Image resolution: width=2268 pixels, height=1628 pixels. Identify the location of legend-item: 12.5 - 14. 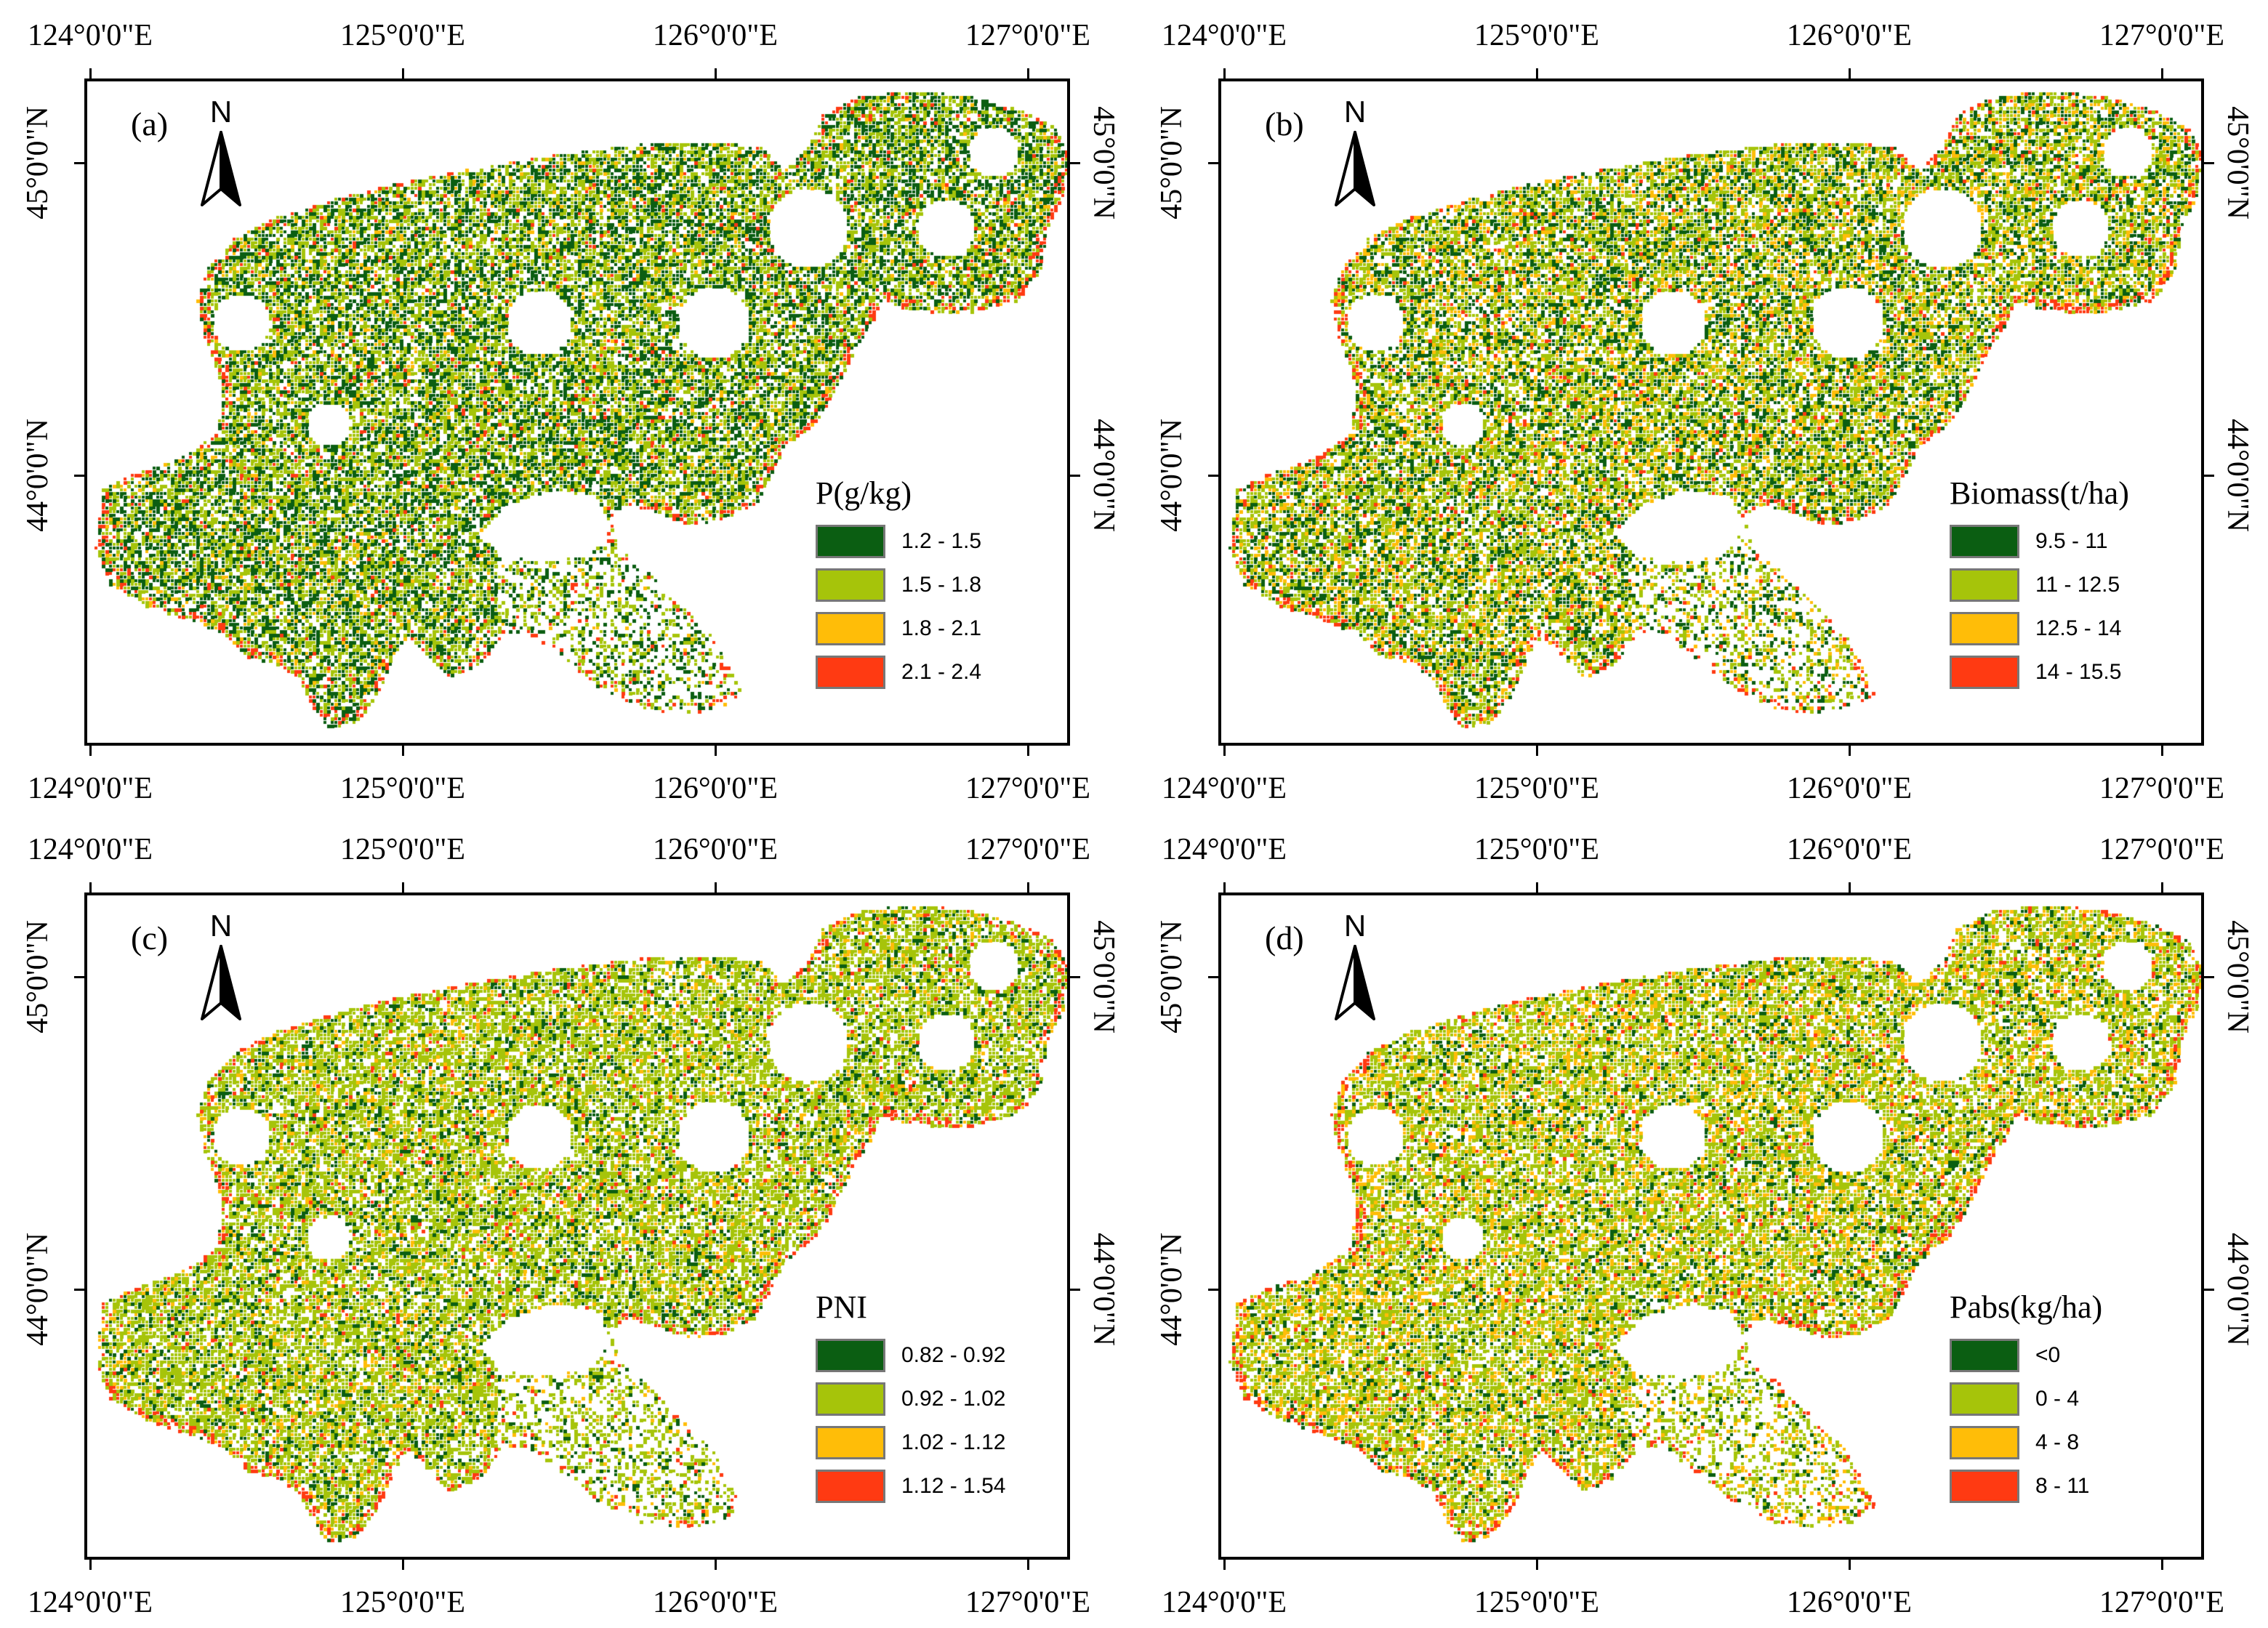
(2069, 628).